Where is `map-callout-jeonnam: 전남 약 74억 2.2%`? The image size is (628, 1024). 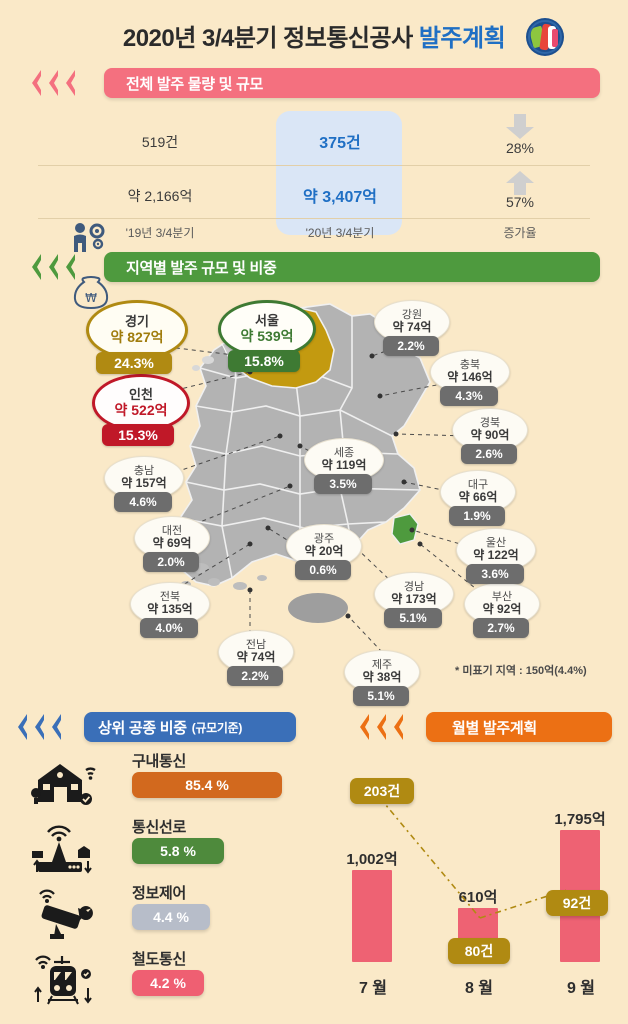 map-callout-jeonnam: 전남 약 74억 2.2% is located at coordinates (256, 658).